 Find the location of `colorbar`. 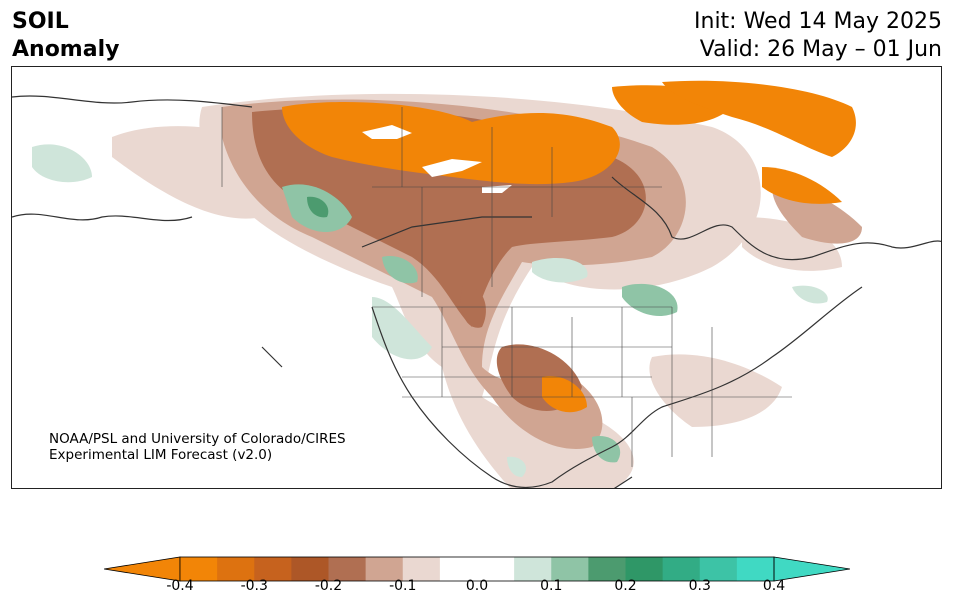

colorbar is located at coordinates (477, 569).